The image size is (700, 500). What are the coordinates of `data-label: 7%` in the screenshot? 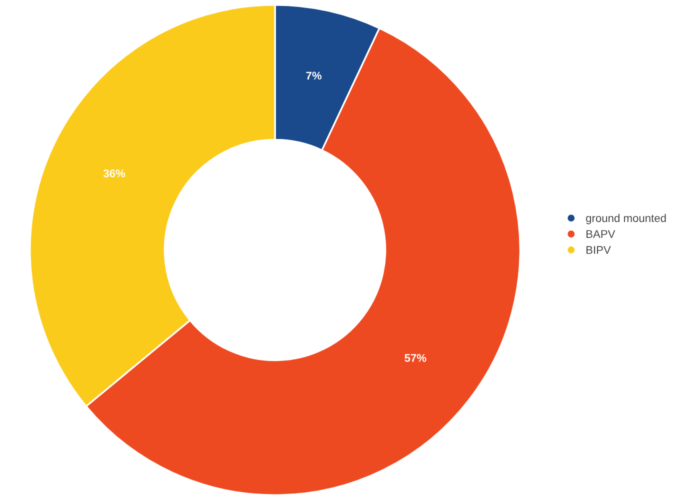 It's located at (314, 76).